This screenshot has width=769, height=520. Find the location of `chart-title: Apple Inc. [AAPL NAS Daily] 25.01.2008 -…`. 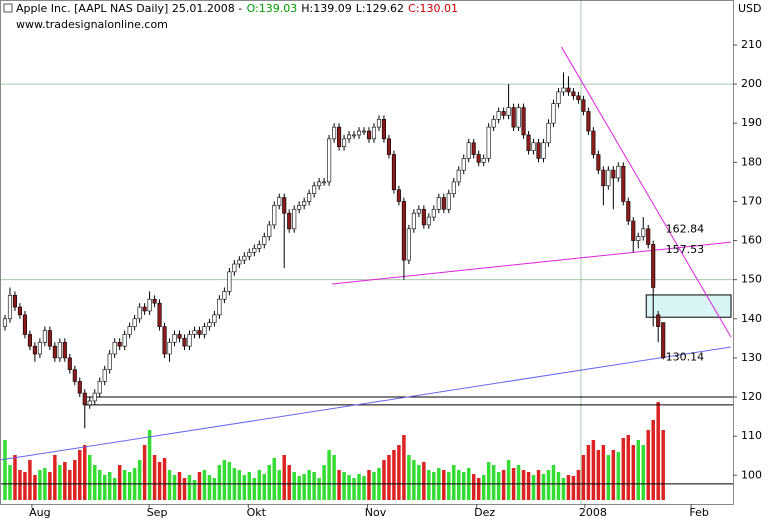

chart-title: Apple Inc. [AAPL NAS Daily] 25.01.2008 -… is located at coordinates (237, 8).